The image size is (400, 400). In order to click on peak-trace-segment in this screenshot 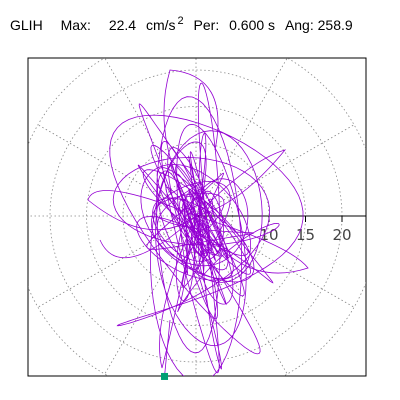, I will do `click(167, 347)`.